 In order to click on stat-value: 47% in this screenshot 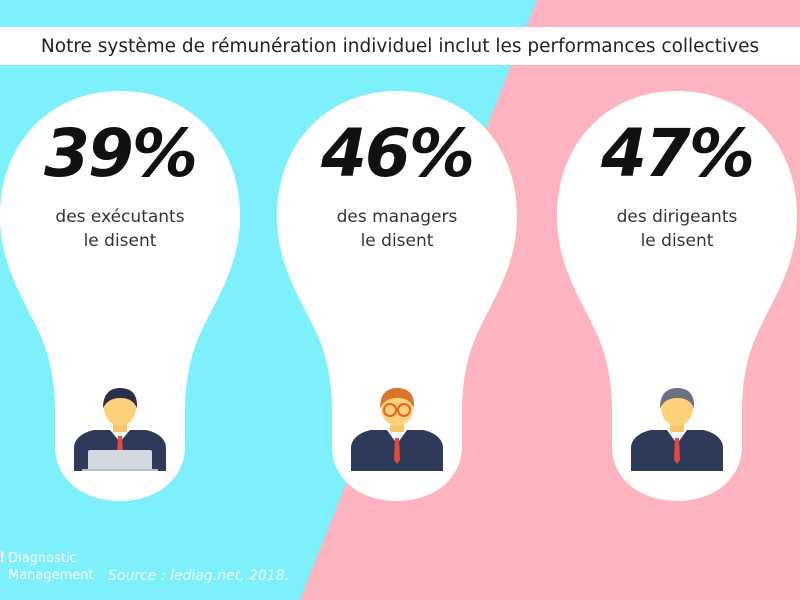, I will do `click(678, 153)`.